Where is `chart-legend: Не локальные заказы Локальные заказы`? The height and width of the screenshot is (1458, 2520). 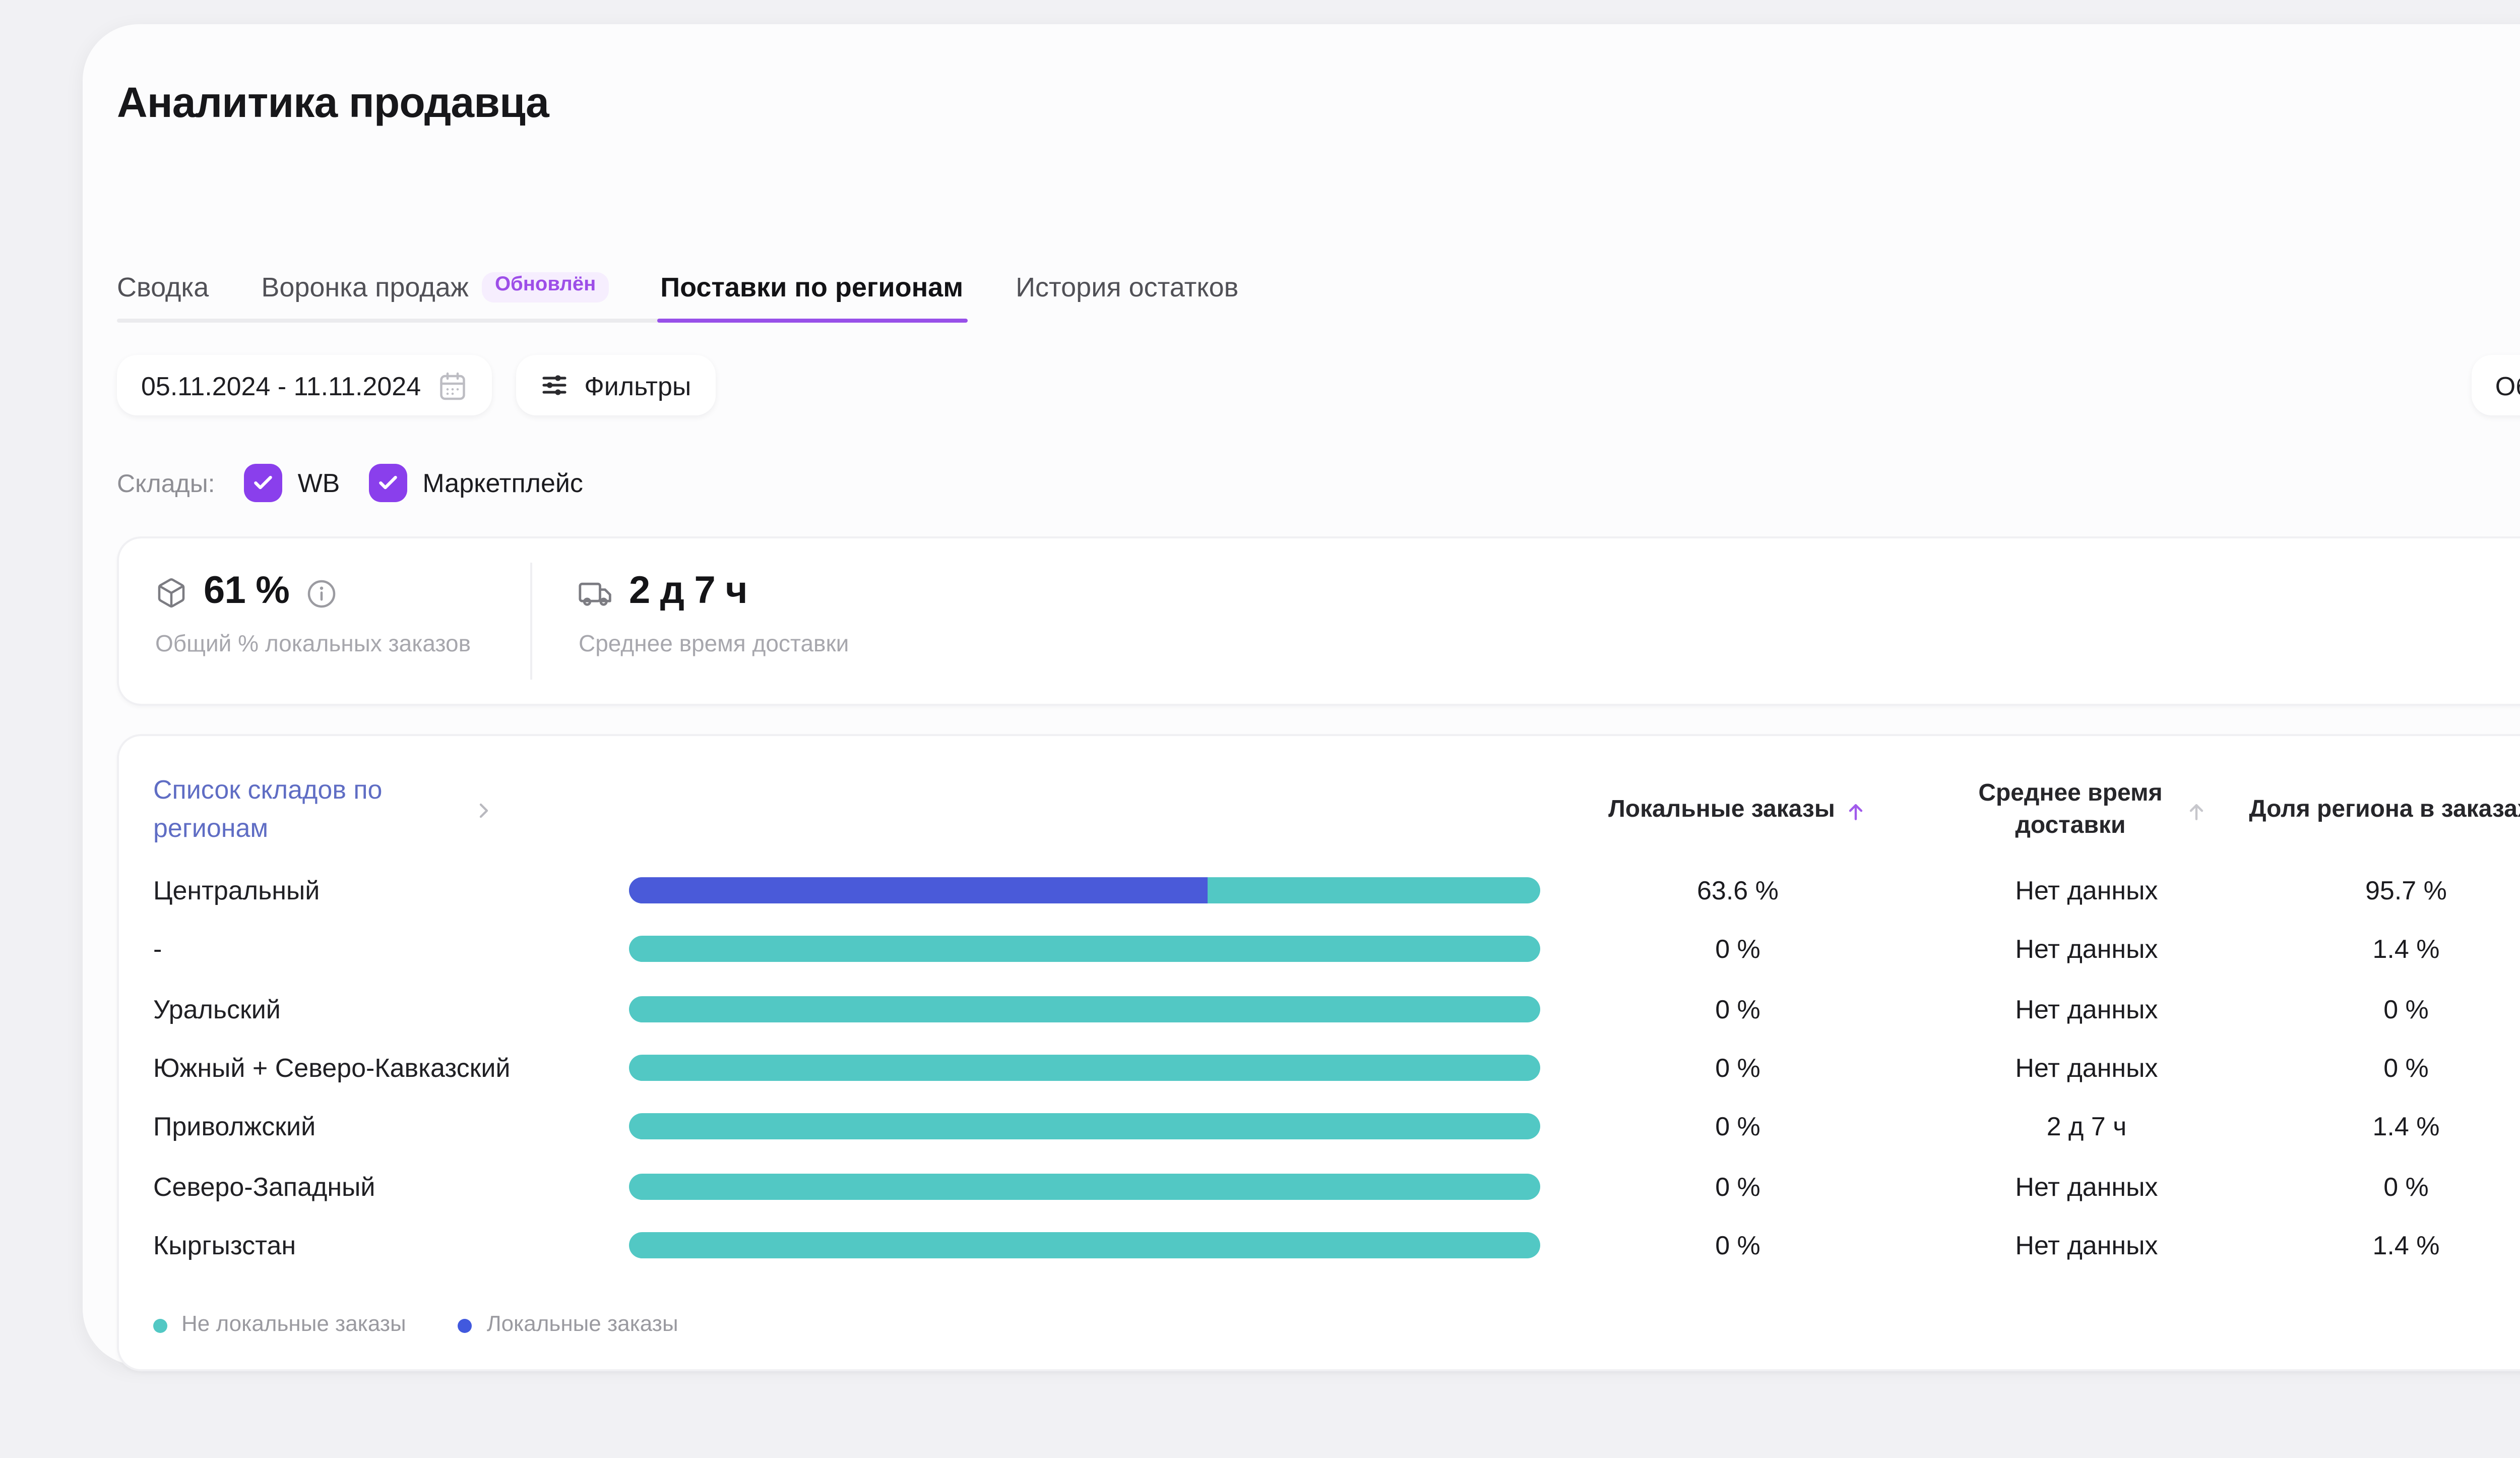
chart-legend: Не локальные заказы Локальные заказы is located at coordinates (415, 1325).